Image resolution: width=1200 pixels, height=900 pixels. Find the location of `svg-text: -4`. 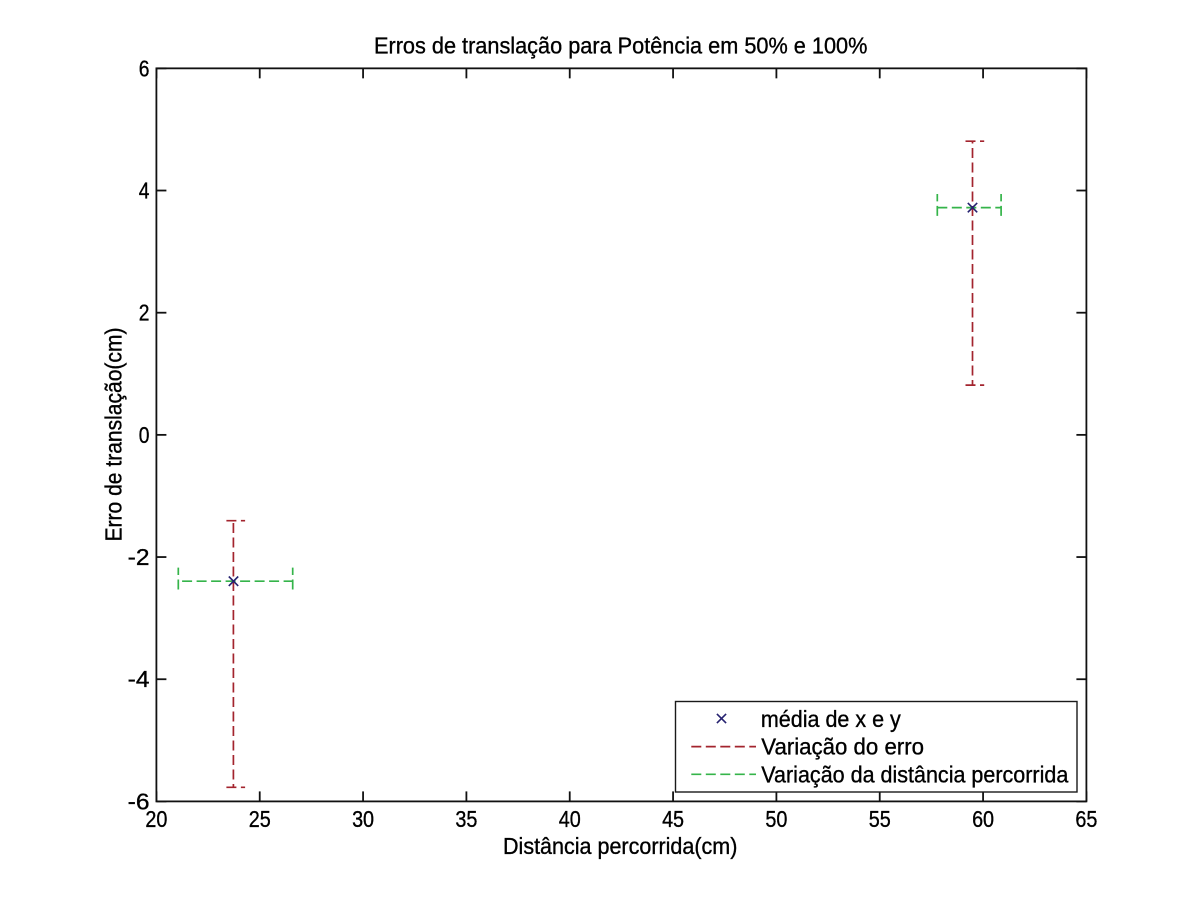

svg-text: -4 is located at coordinates (139, 679).